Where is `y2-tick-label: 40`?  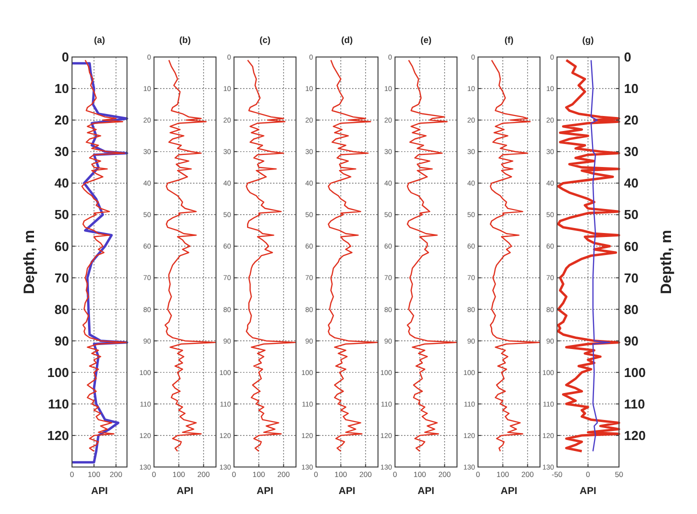
y2-tick-label: 40 is located at coordinates (631, 183).